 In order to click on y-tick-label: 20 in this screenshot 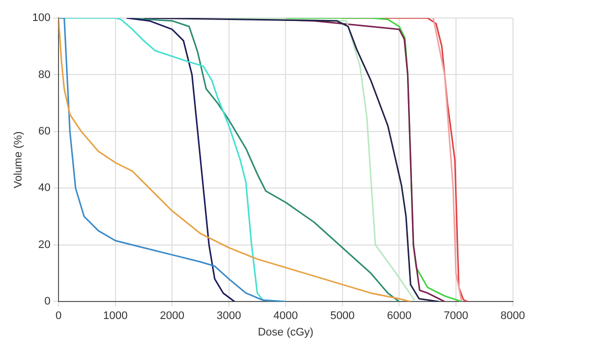, I will do `click(44, 244)`.